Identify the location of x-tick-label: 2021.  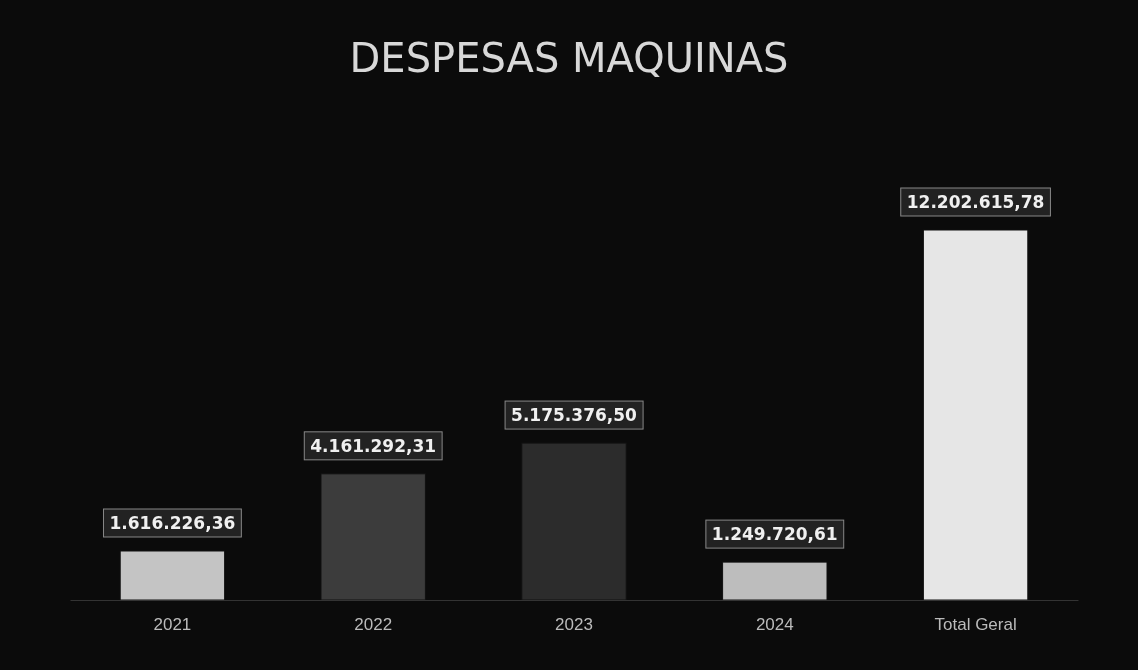
(172, 625).